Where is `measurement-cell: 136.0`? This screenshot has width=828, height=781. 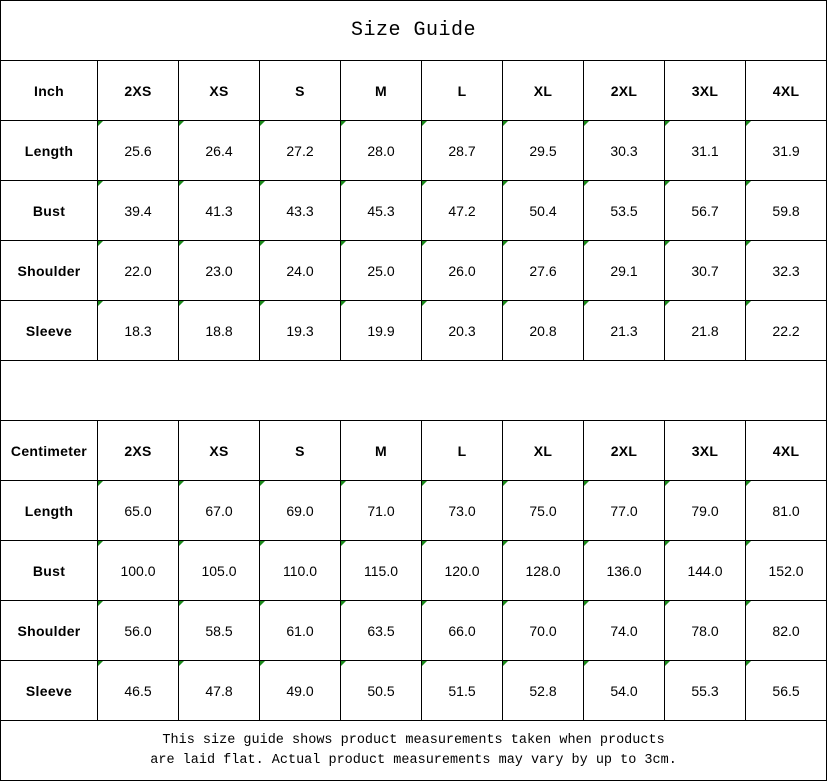 measurement-cell: 136.0 is located at coordinates (624, 570).